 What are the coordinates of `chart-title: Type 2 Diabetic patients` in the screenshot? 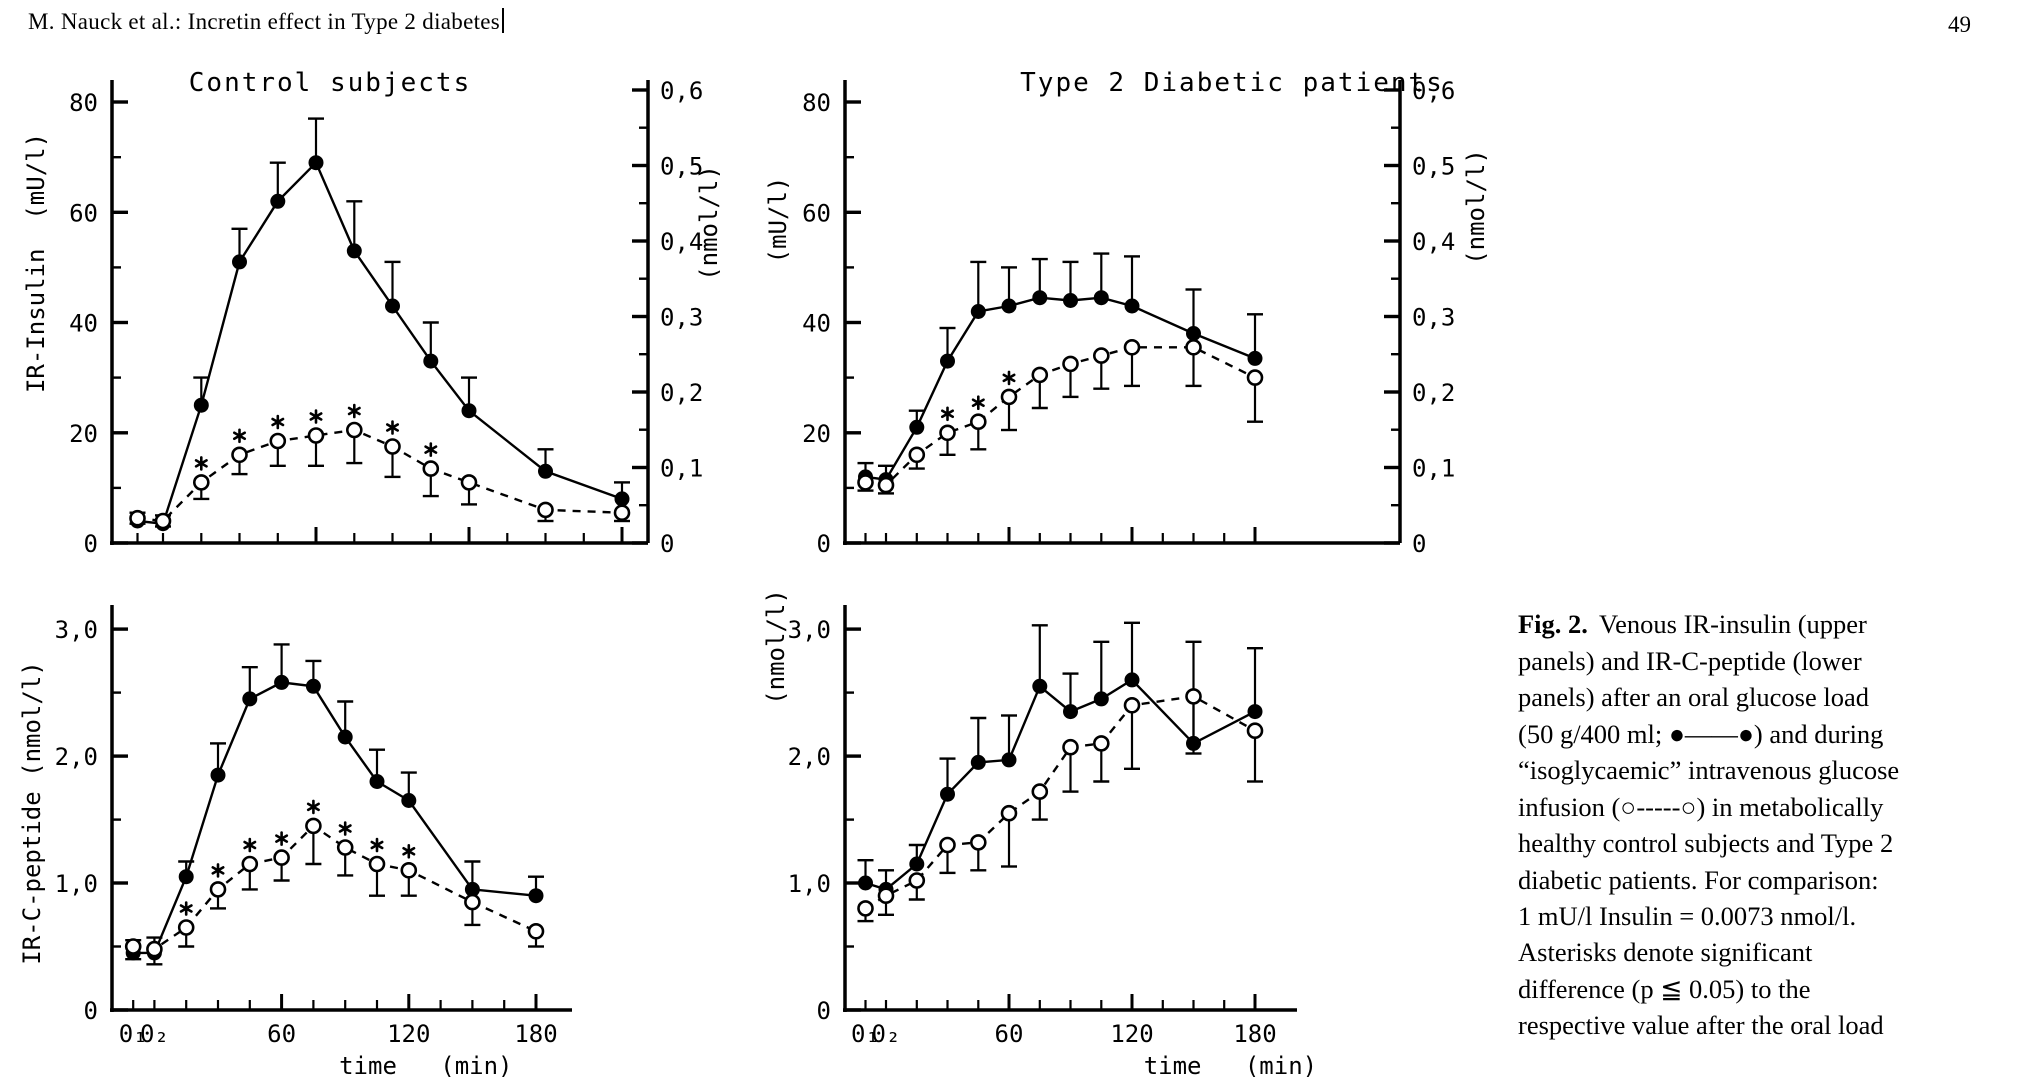 It's located at (1232, 83).